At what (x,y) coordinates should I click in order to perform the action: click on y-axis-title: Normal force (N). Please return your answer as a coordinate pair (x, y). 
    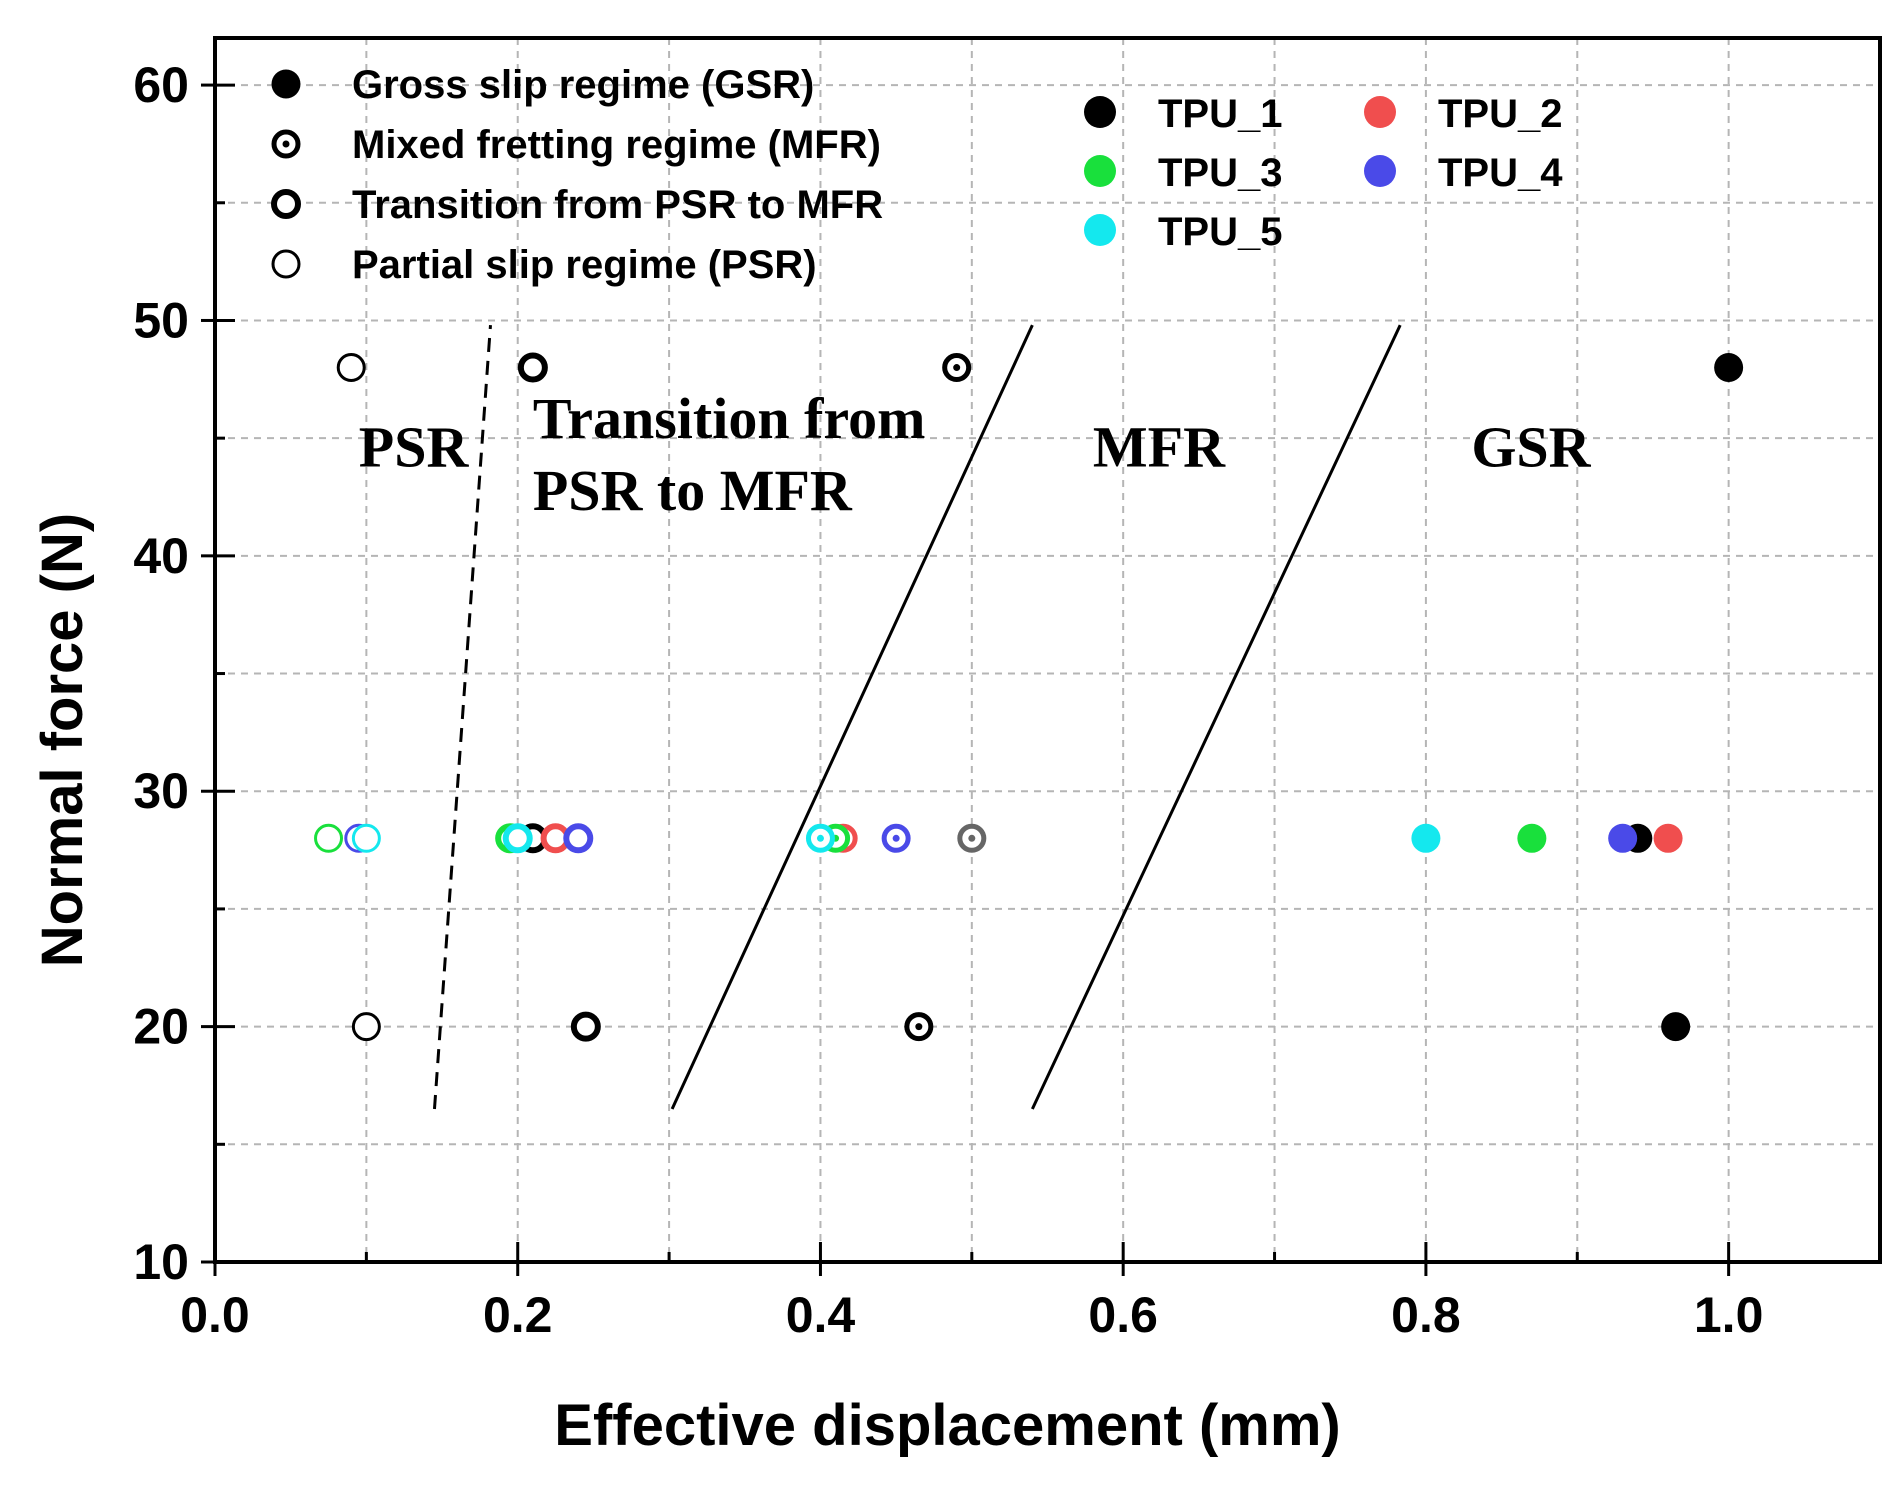
    Looking at the image, I should click on (62, 740).